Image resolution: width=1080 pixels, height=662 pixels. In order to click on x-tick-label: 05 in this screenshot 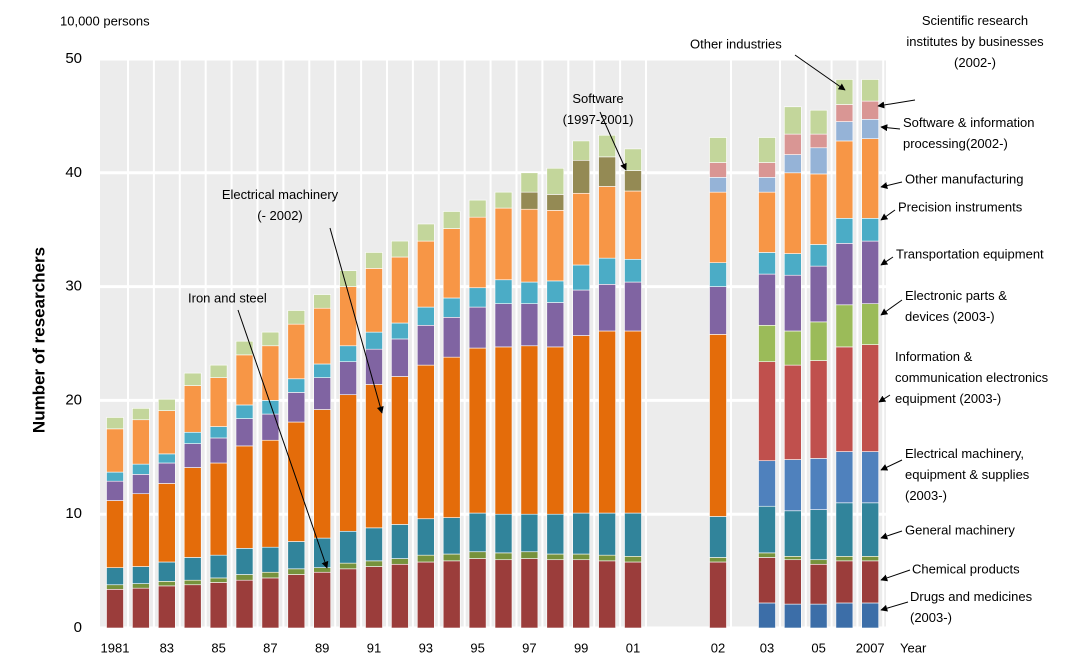, I will do `click(818, 647)`.